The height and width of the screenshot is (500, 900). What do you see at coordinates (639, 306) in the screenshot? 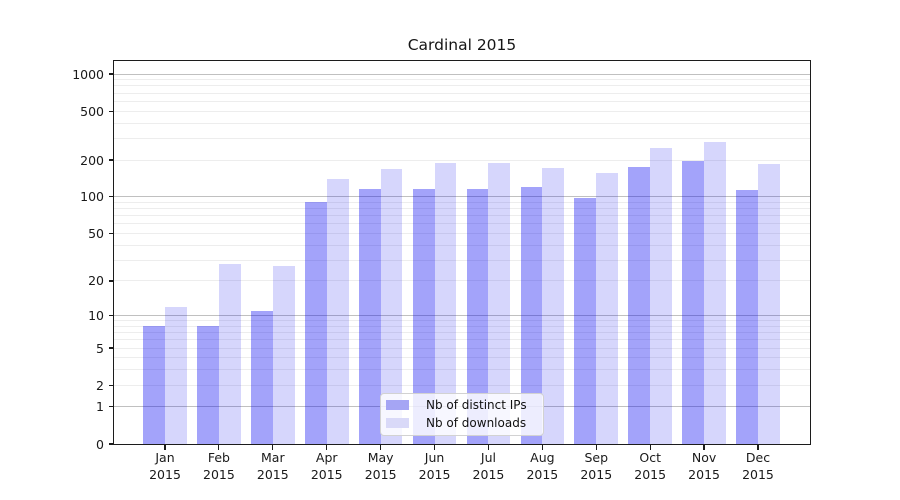
I see `bar-distinct-ips-oct` at bounding box center [639, 306].